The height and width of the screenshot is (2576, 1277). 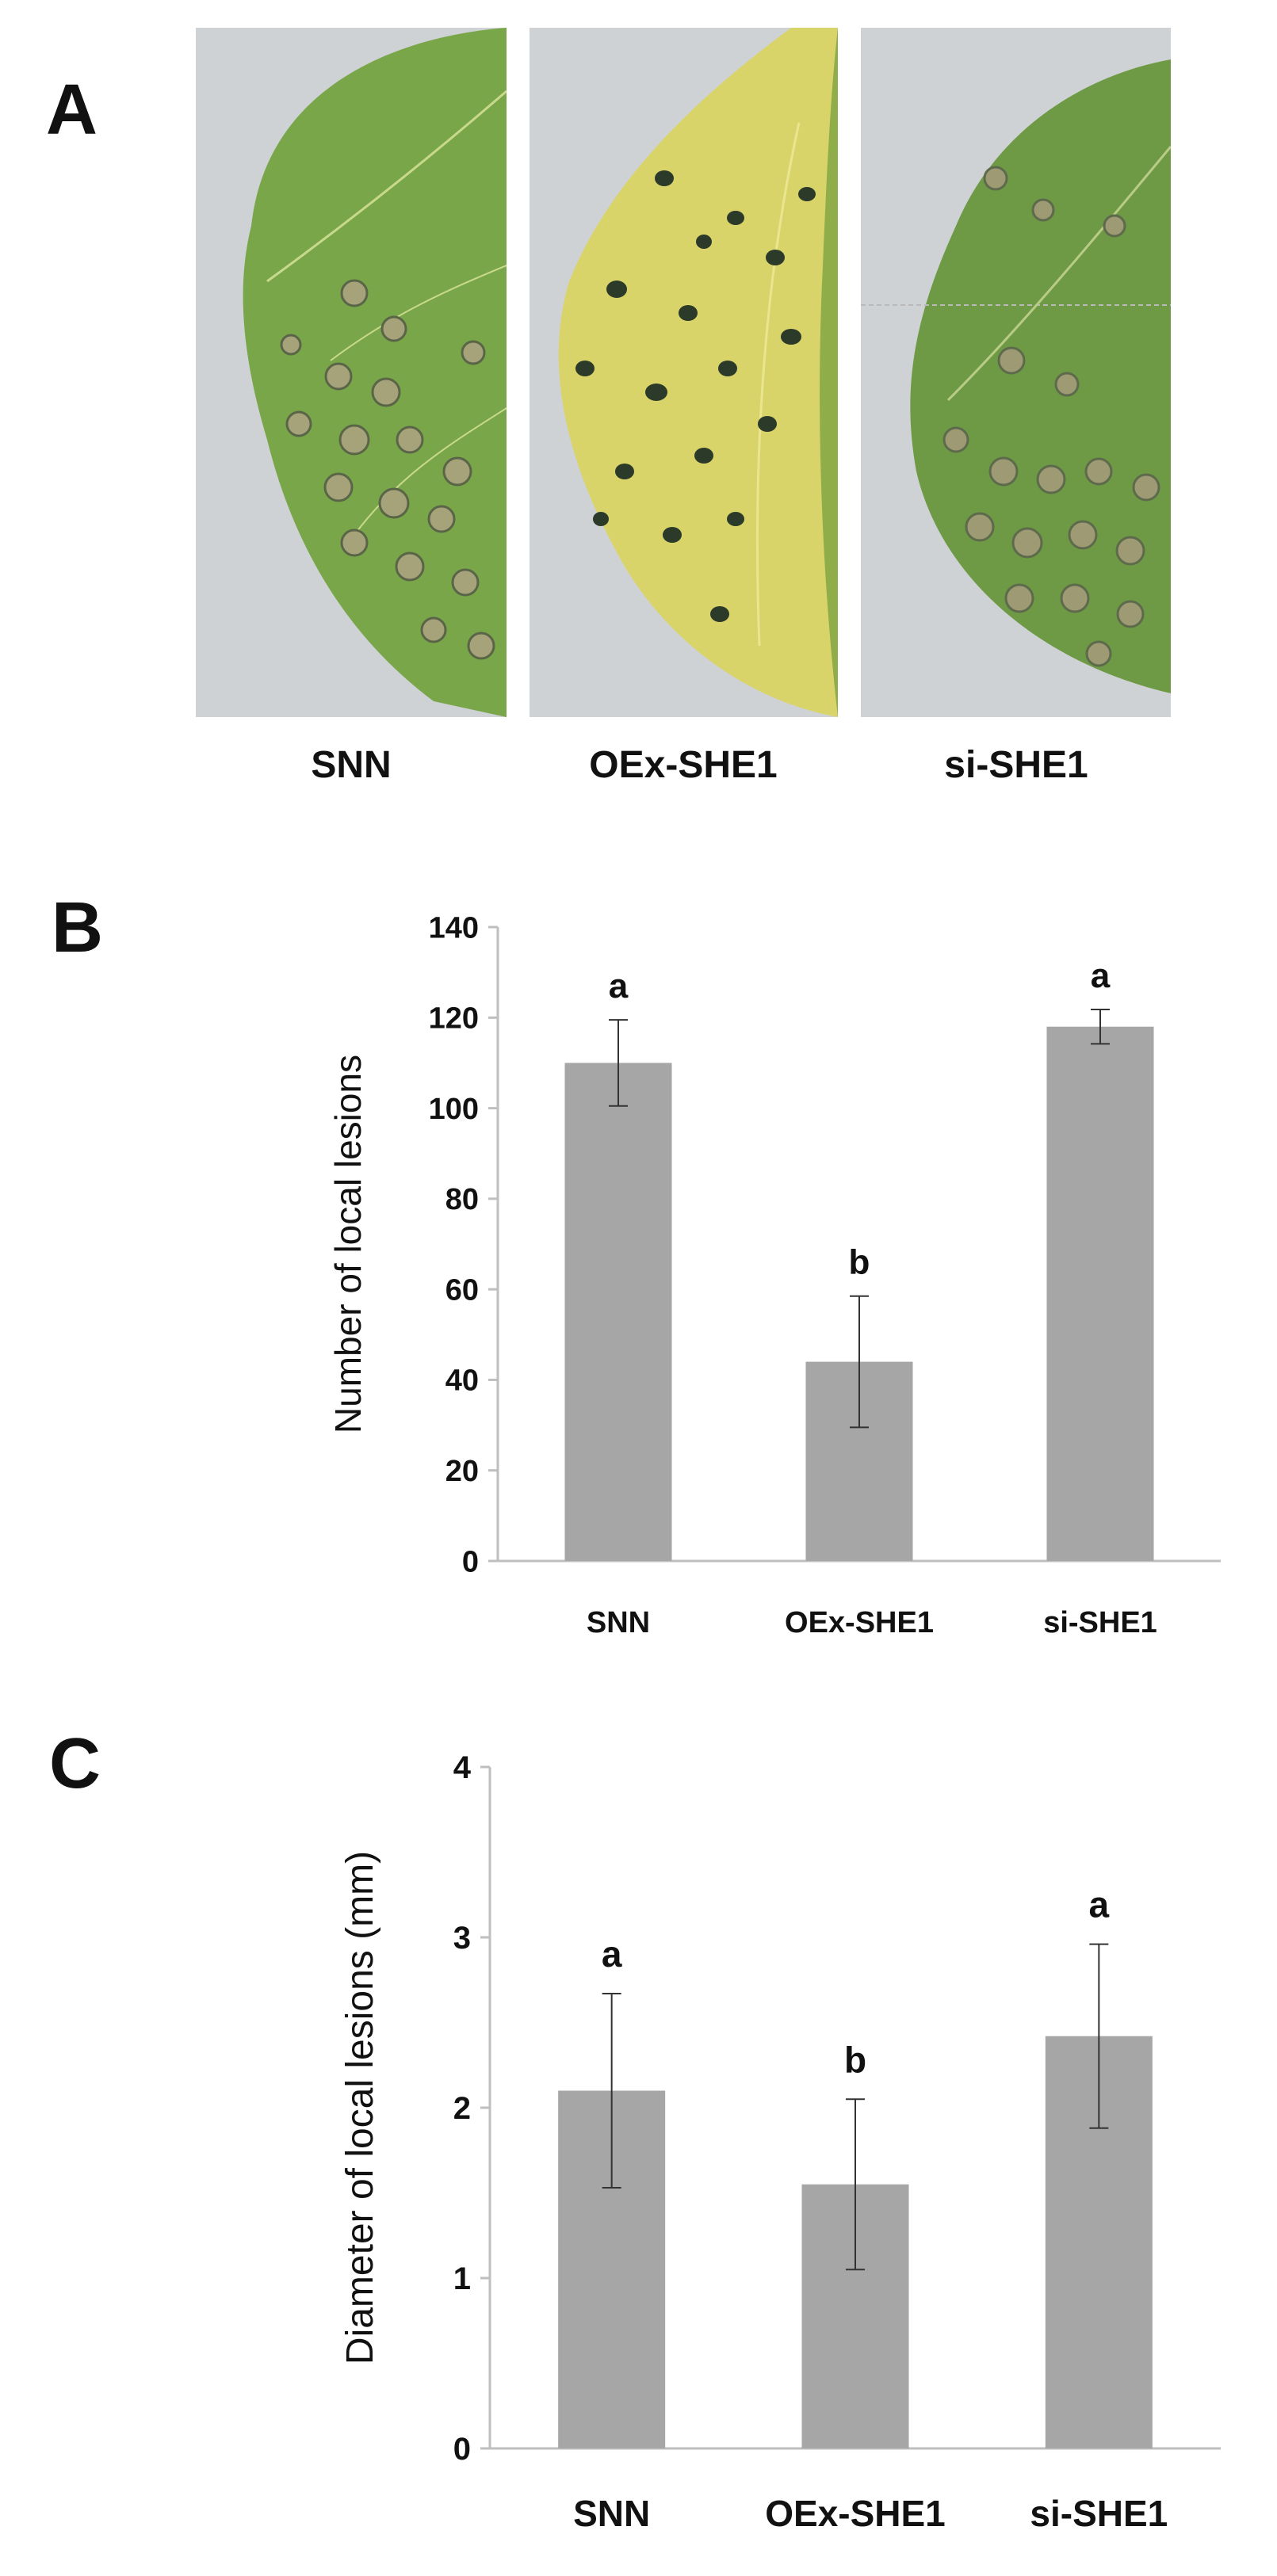 I want to click on panel-letter-c: C, so click(x=75, y=1764).